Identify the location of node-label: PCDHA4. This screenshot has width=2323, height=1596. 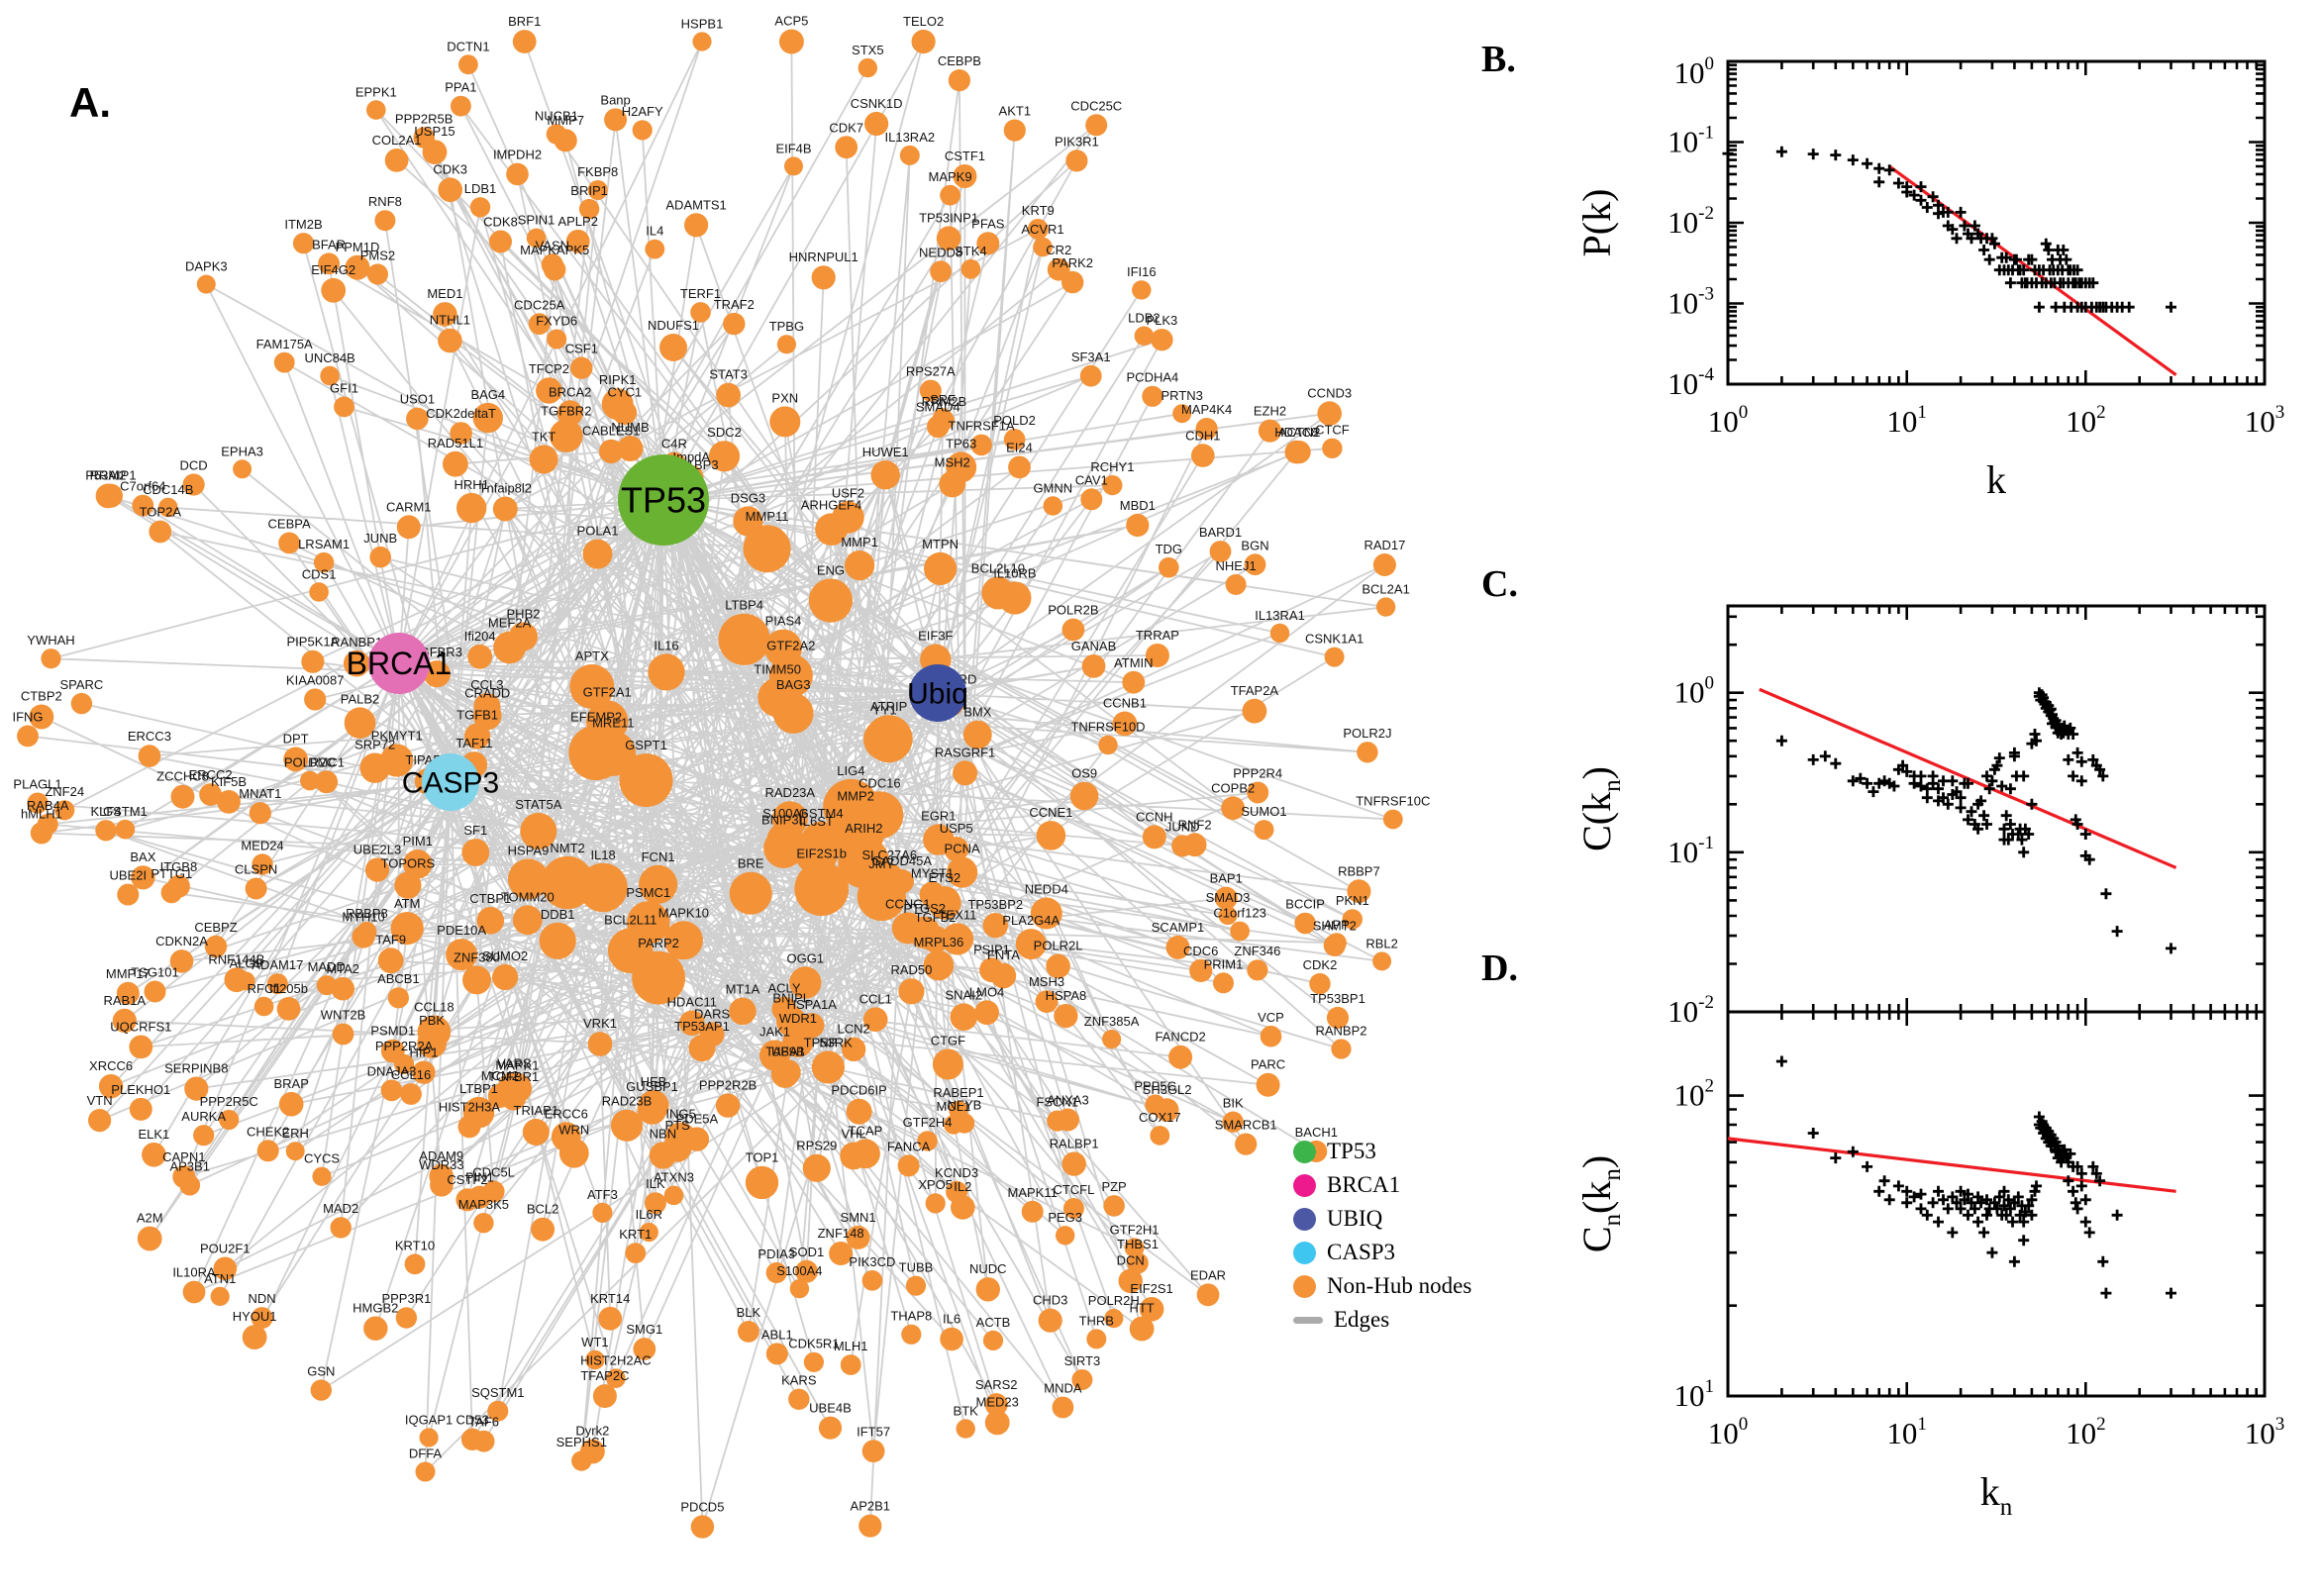
(1153, 377).